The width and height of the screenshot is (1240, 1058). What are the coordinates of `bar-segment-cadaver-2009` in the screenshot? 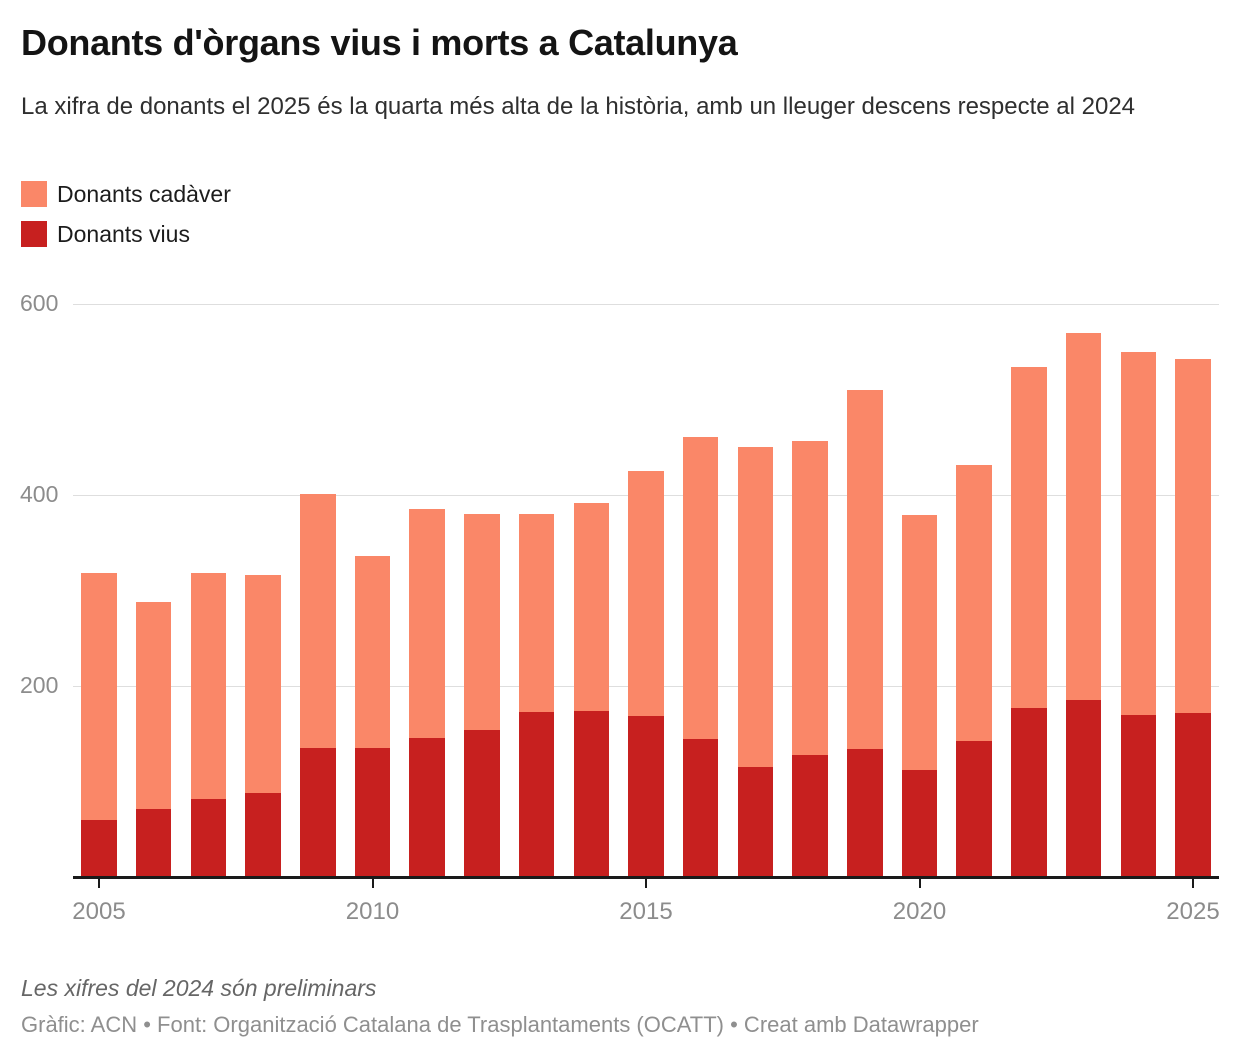 It's located at (318, 621).